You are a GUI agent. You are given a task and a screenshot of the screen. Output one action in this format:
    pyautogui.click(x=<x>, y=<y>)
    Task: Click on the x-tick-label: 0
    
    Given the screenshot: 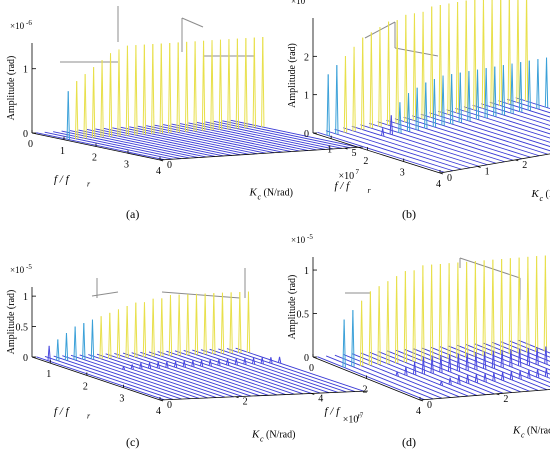 What is the action you would take?
    pyautogui.click(x=311, y=368)
    